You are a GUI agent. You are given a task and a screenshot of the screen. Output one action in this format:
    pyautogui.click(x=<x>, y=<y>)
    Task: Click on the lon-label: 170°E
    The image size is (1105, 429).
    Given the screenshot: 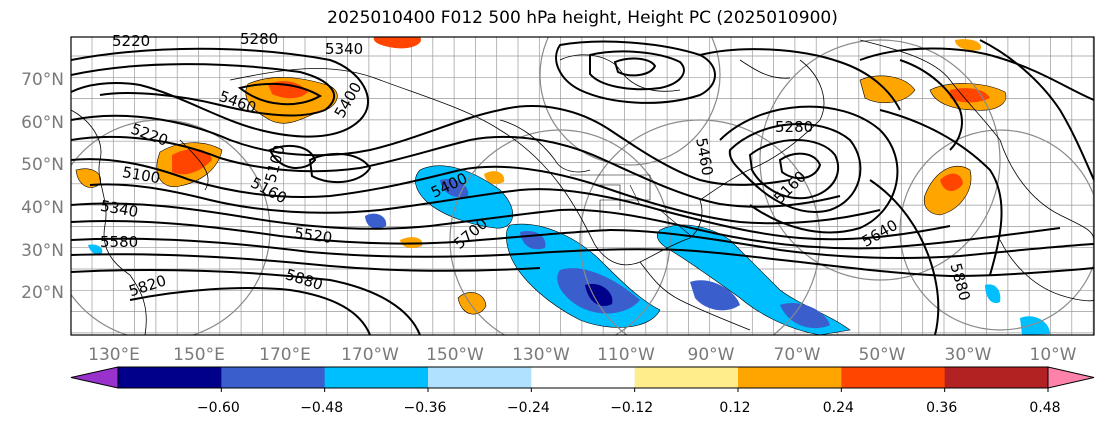 What is the action you would take?
    pyautogui.click(x=285, y=355)
    